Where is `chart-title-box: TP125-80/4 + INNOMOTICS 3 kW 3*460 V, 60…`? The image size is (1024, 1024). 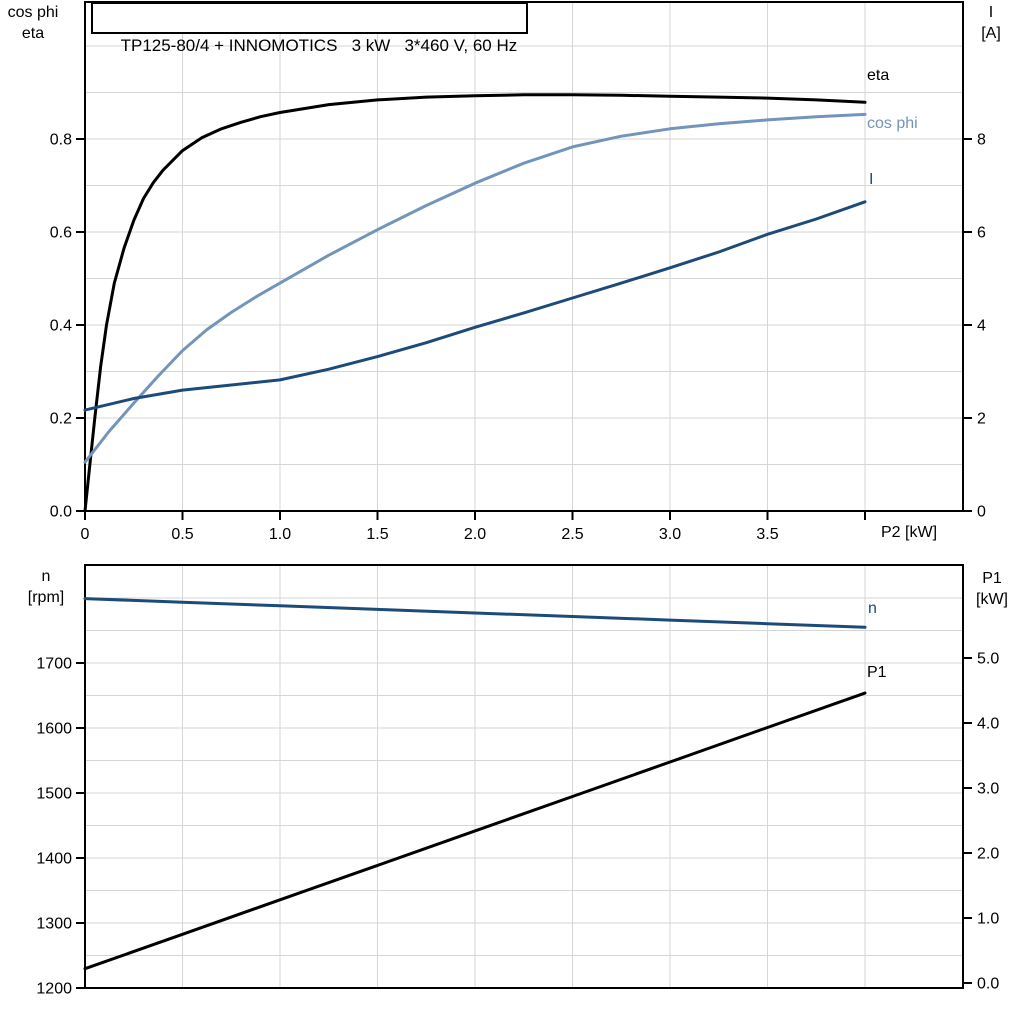
chart-title-box: TP125-80/4 + INNOMOTICS 3 kW 3*460 V, 60… is located at coordinates (310, 28).